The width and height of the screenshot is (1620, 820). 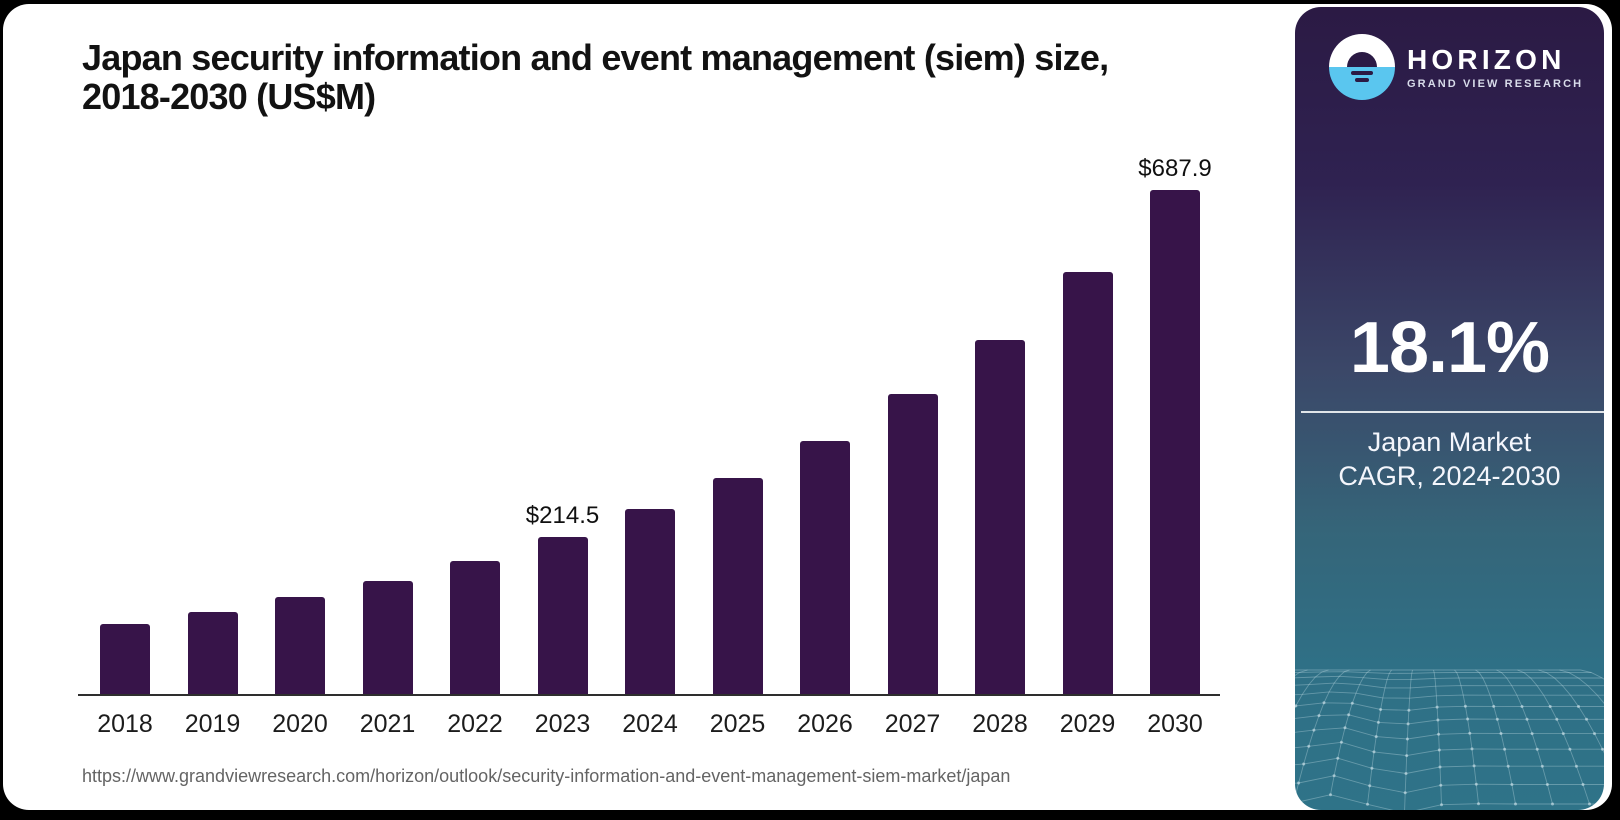 I want to click on cagr-stat-label-line1: Japan Market, so click(x=1449, y=442).